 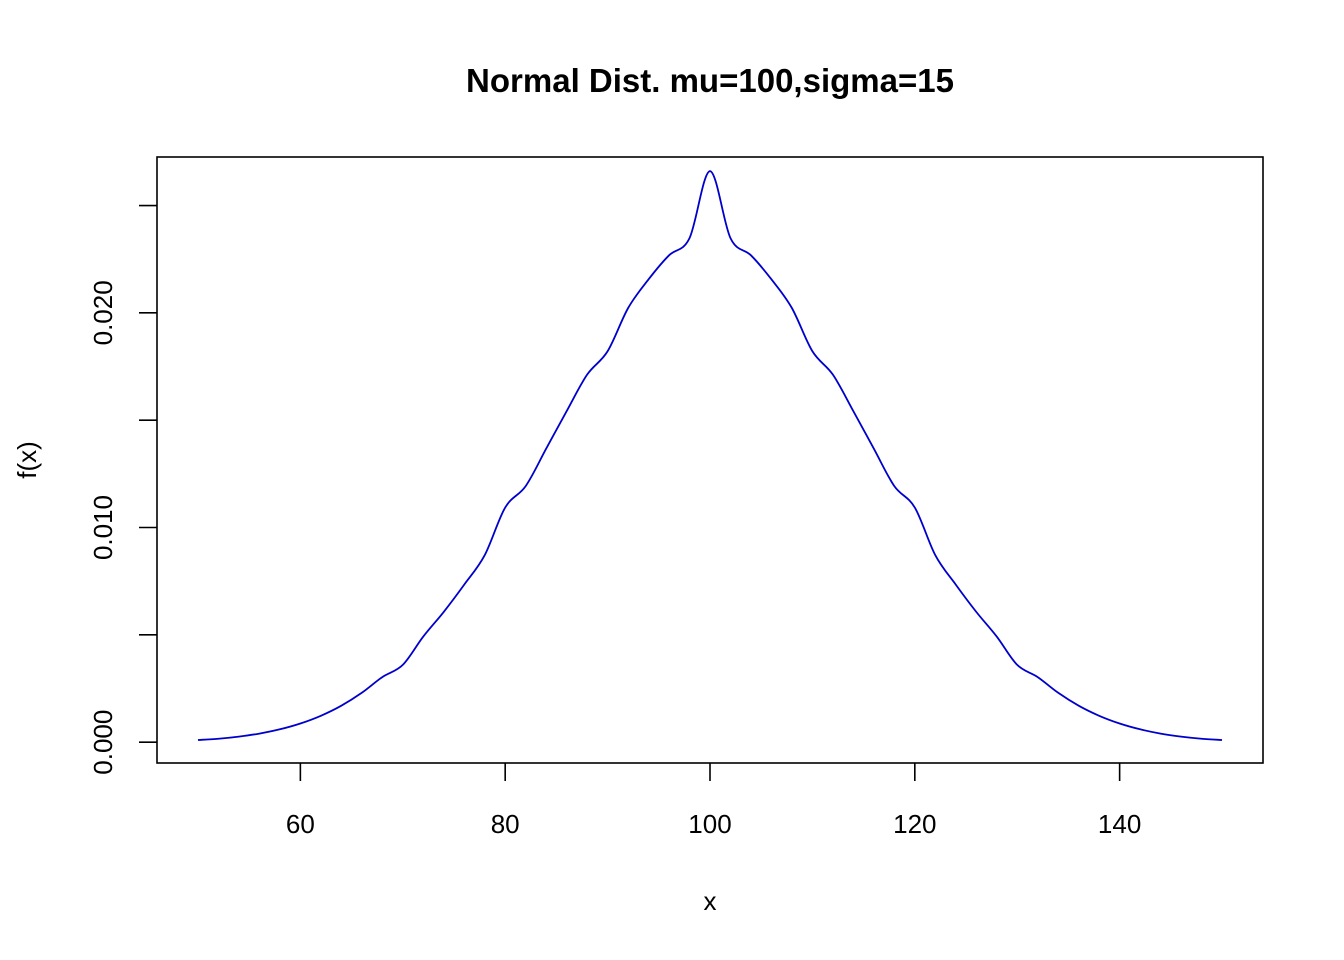 I want to click on x-axis: 60 80 100 120 140, so click(x=713, y=801).